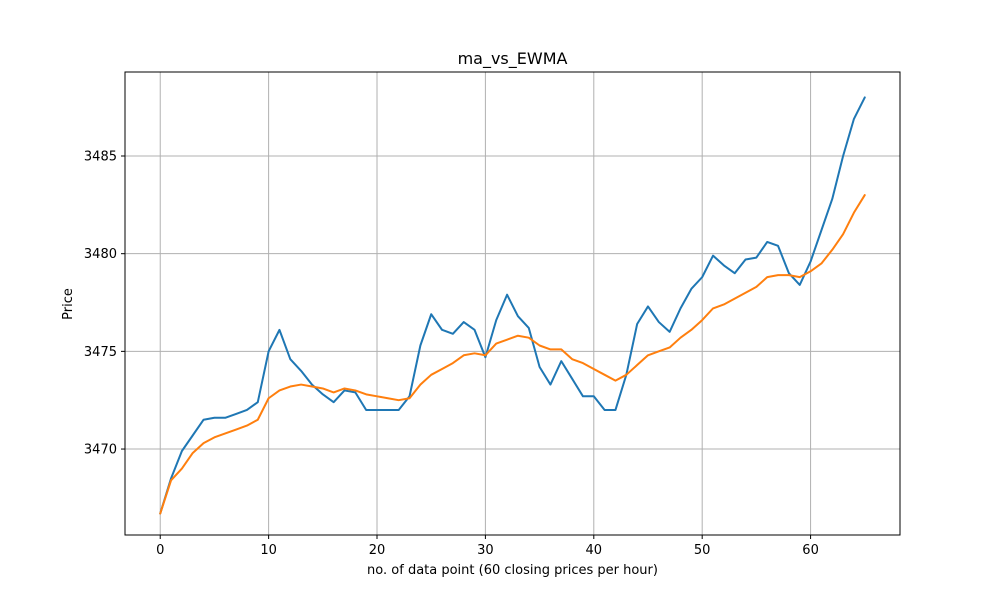 The width and height of the screenshot is (1000, 600). What do you see at coordinates (702, 550) in the screenshot?
I see `x-tick-label: 50` at bounding box center [702, 550].